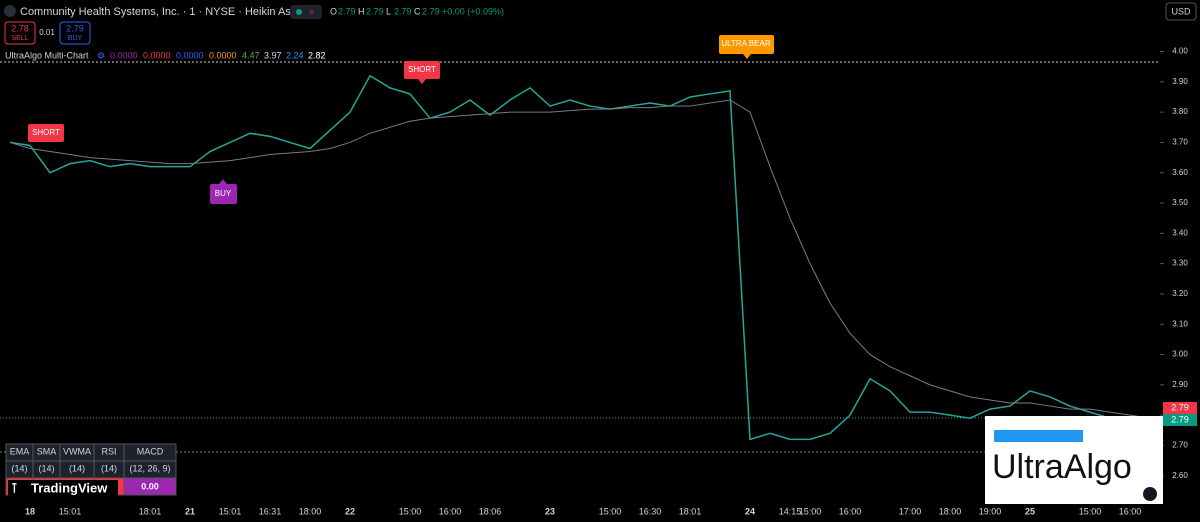  Describe the element at coordinates (1180, 111) in the screenshot. I see `y-tick-label: 3.80` at that location.